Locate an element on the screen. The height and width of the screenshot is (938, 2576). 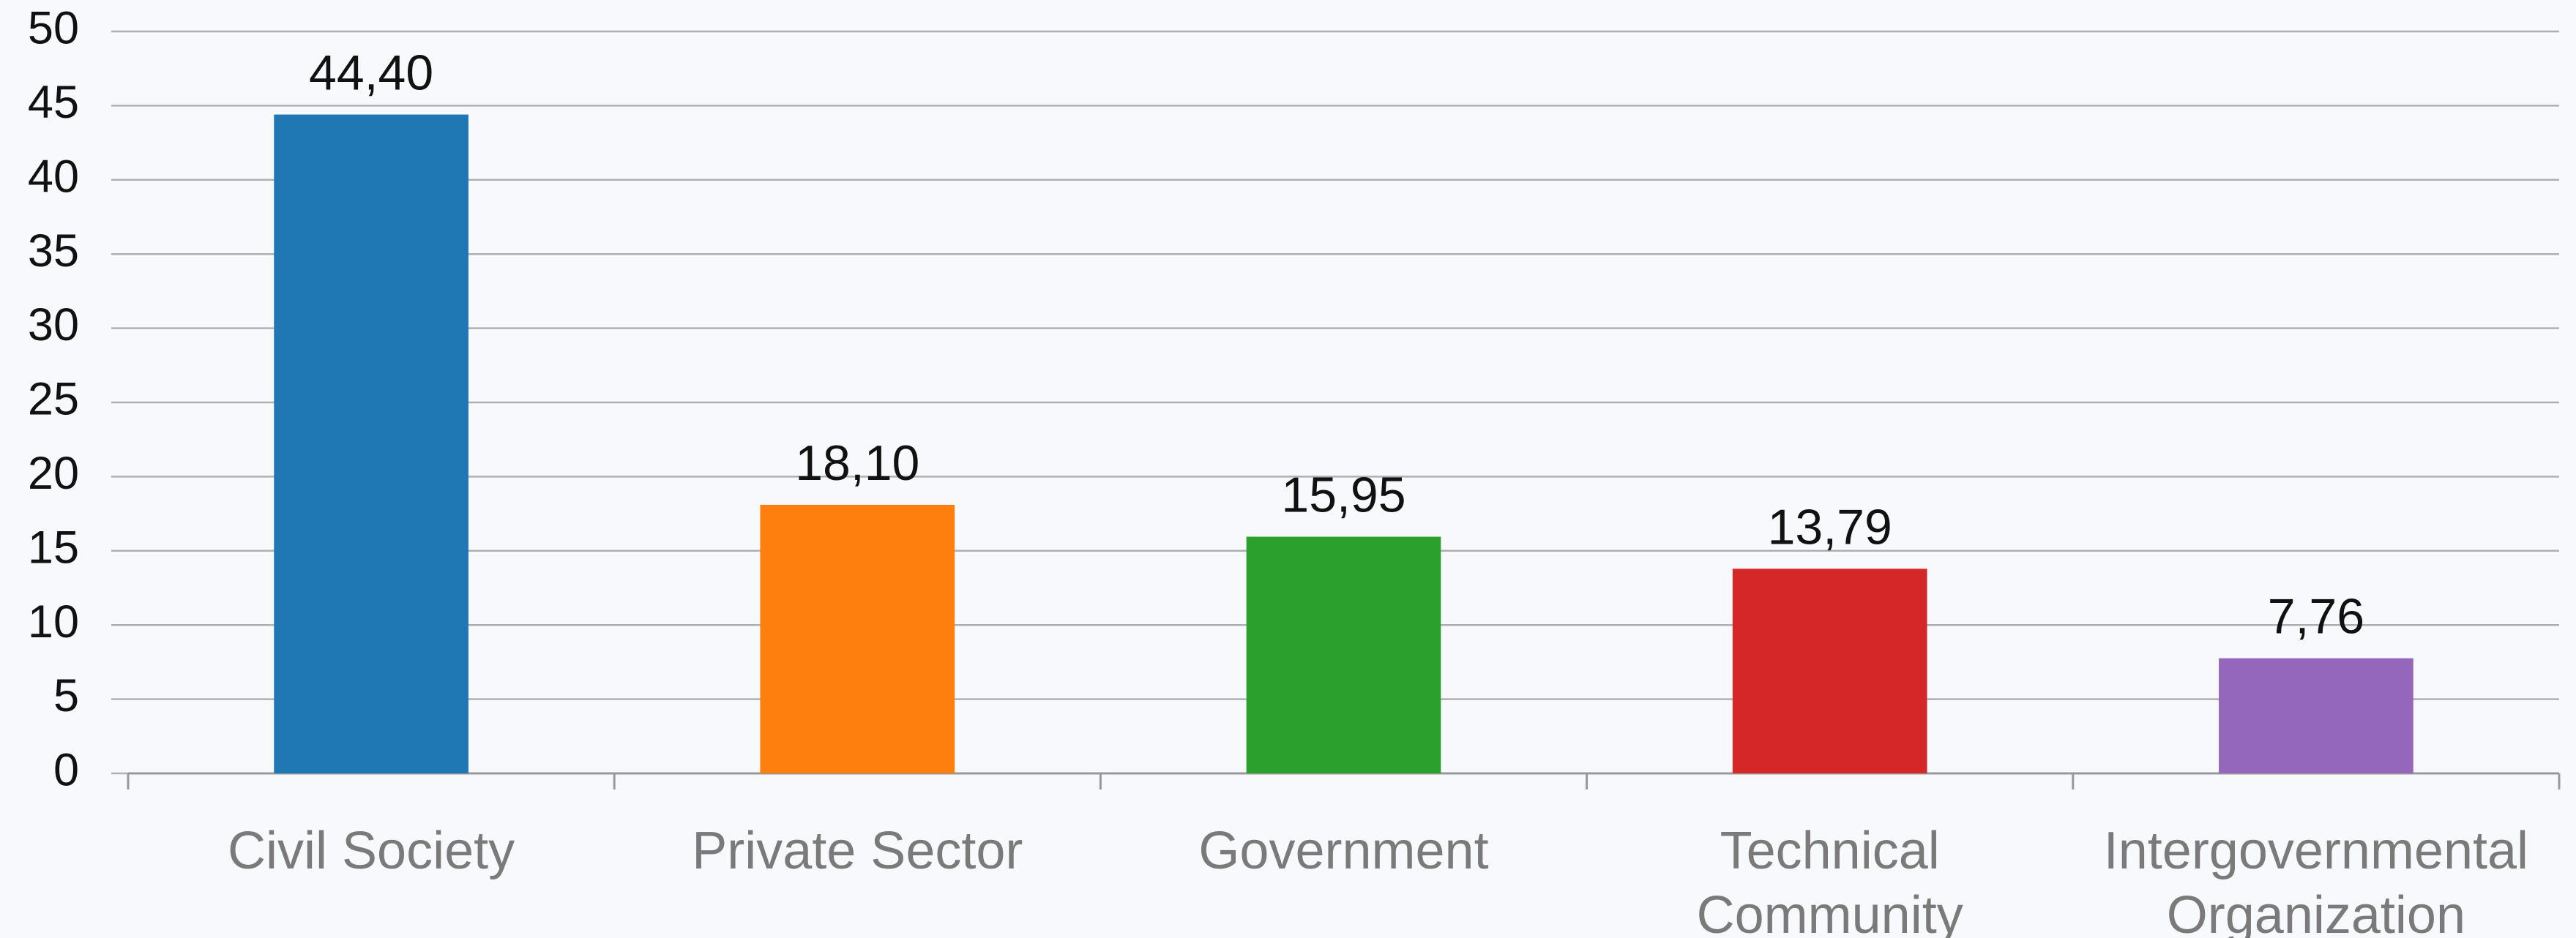
x-tick-label: Intergovernmental Organization is located at coordinates (2316, 880).